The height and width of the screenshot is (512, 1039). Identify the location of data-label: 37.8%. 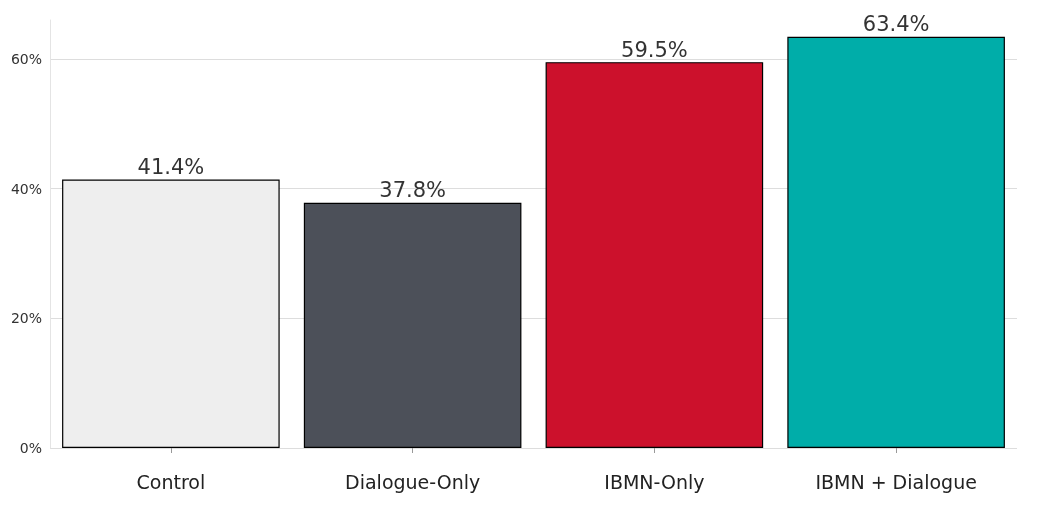
(412, 190).